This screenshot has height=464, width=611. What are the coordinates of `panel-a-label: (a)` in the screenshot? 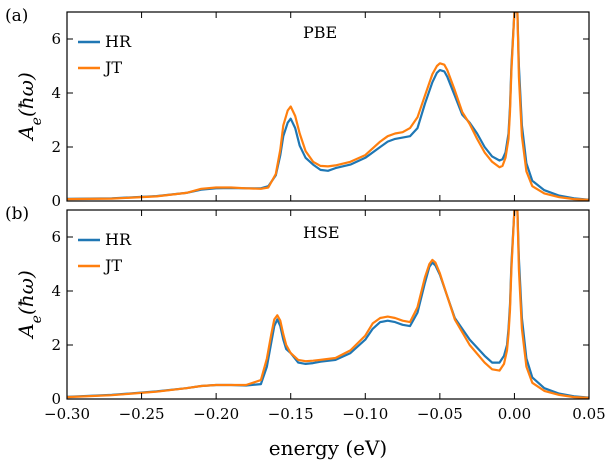 It's located at (16, 16).